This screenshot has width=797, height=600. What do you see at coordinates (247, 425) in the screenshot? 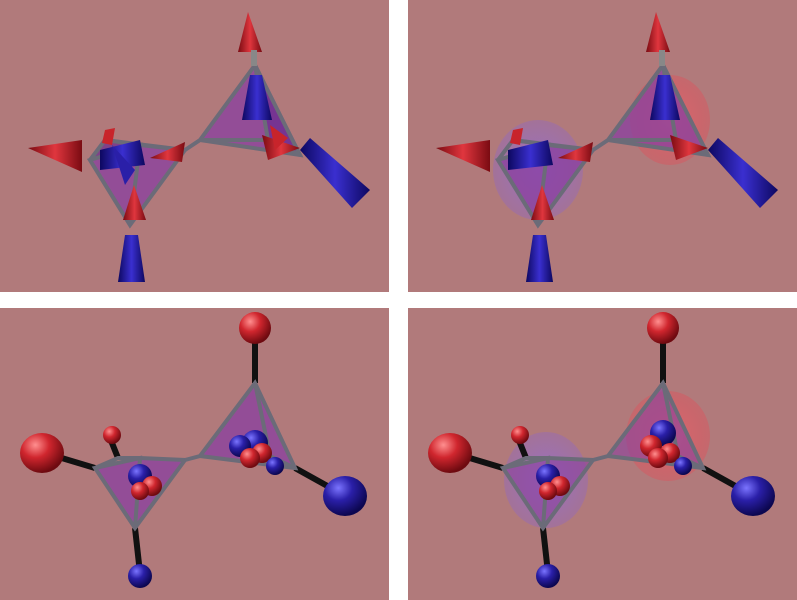
I see `right-tetrahedron` at bounding box center [247, 425].